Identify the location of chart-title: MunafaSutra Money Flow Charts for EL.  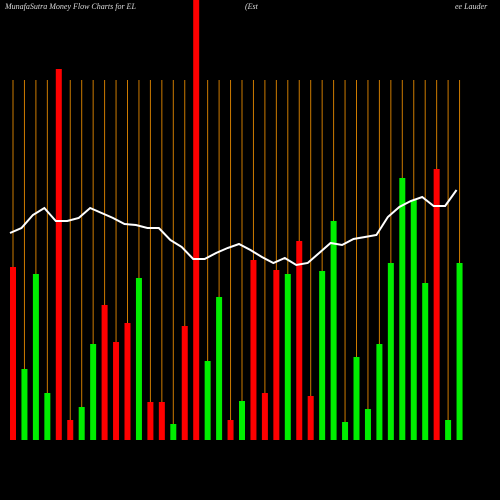
(70, 6).